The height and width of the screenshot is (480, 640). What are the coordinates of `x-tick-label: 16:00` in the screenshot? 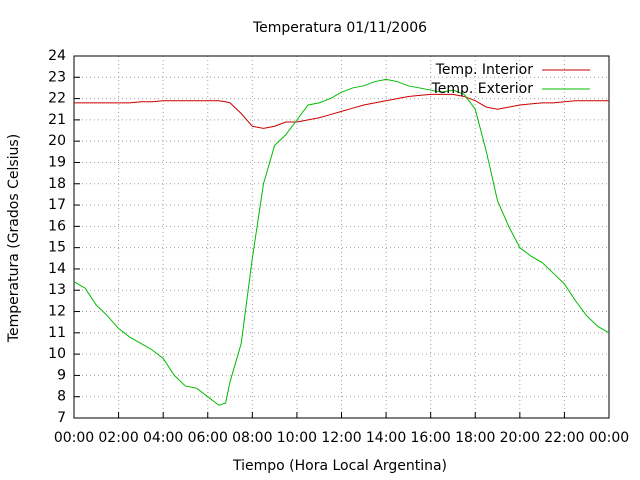 It's located at (430, 438).